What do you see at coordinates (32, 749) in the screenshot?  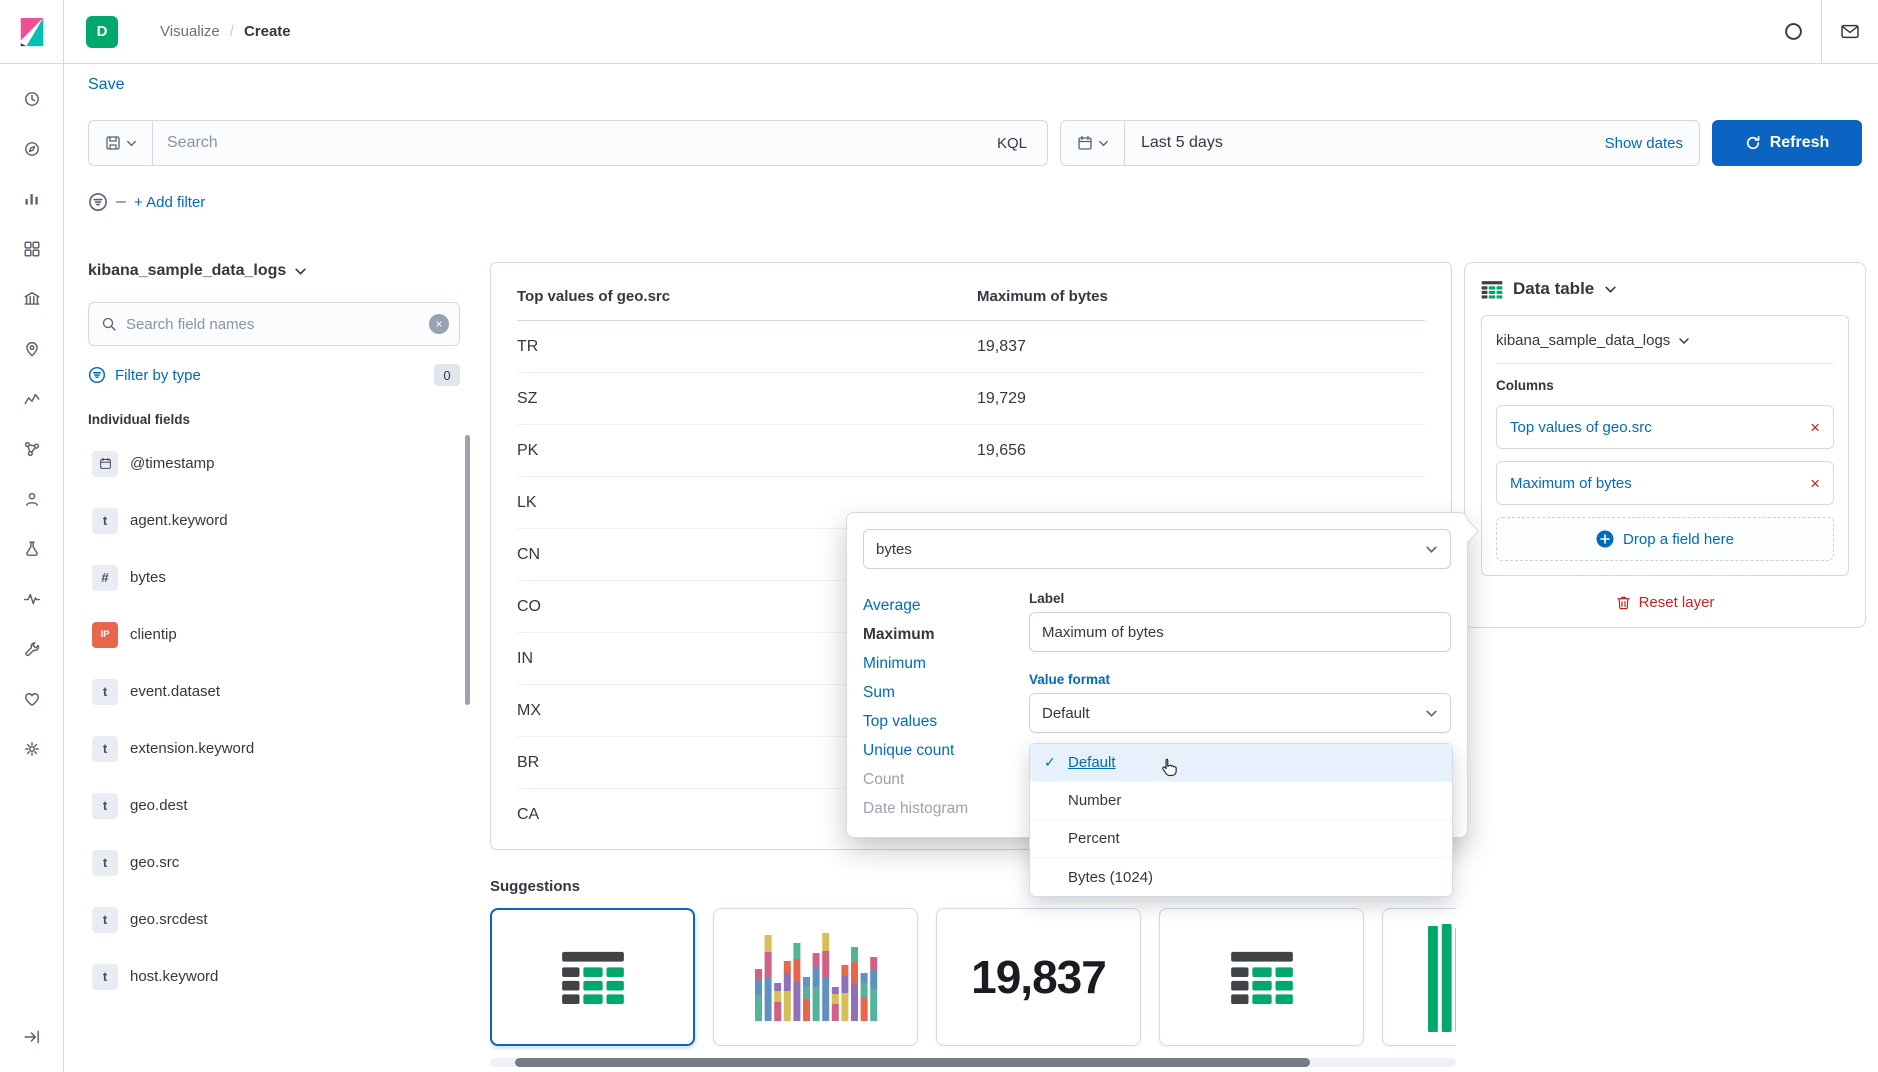 I see `nav-management` at bounding box center [32, 749].